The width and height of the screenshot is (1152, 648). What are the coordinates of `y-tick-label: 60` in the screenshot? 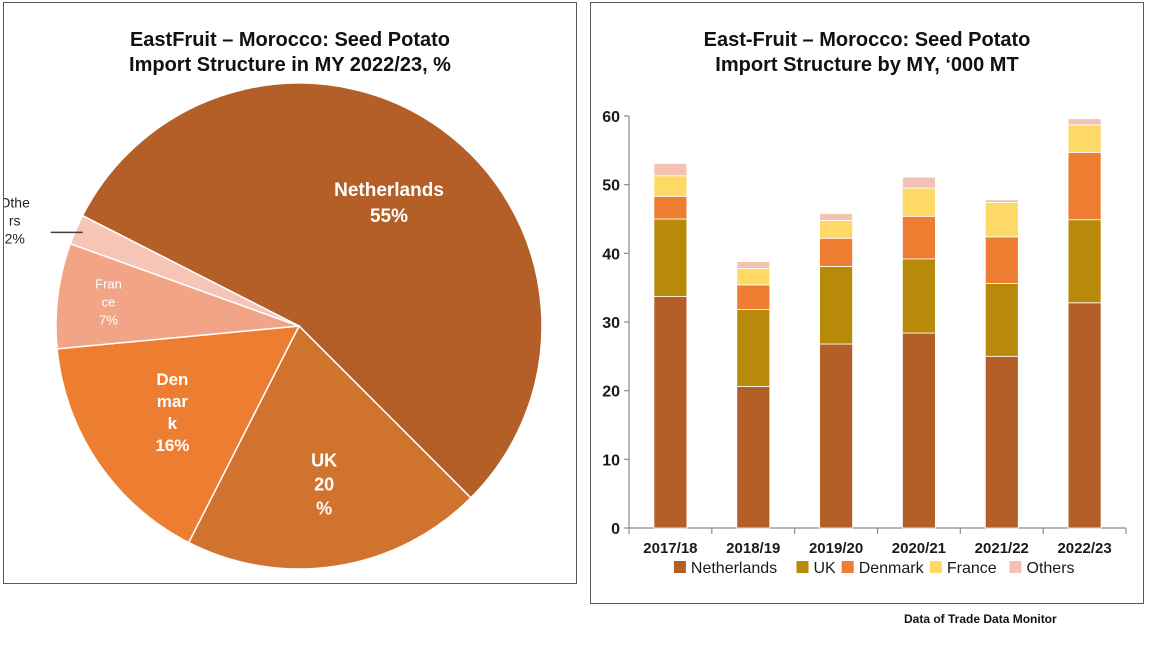 It's located at (611, 117).